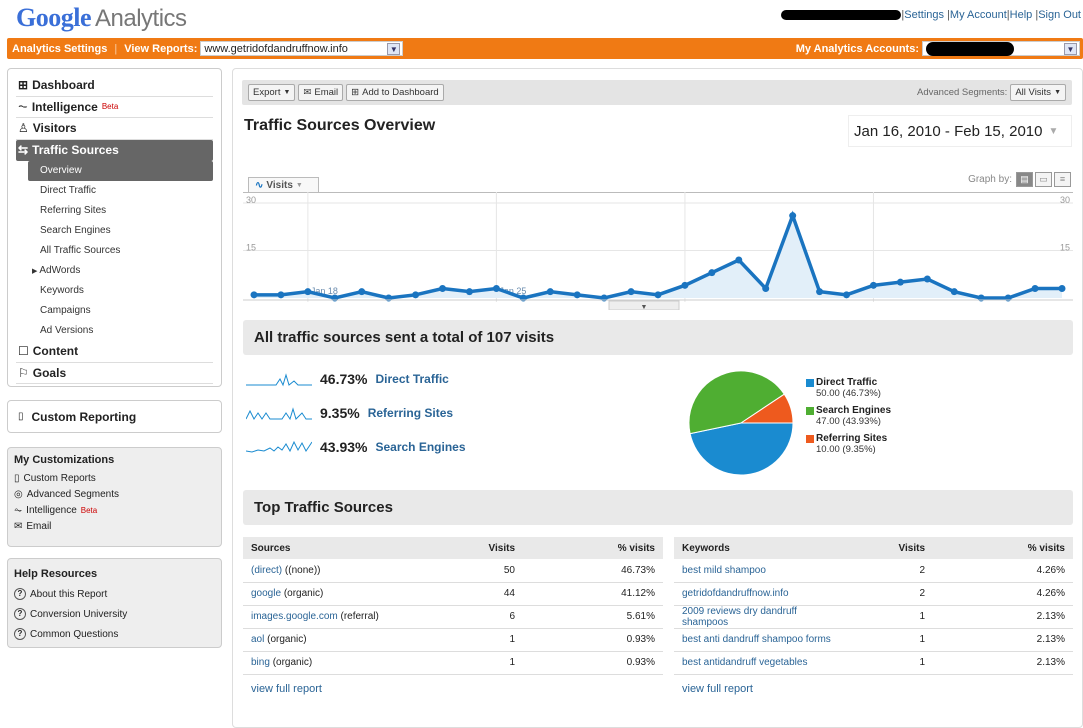 The height and width of the screenshot is (728, 1083). Describe the element at coordinates (287, 639) in the screenshot. I see `source-medium: (organic)` at that location.